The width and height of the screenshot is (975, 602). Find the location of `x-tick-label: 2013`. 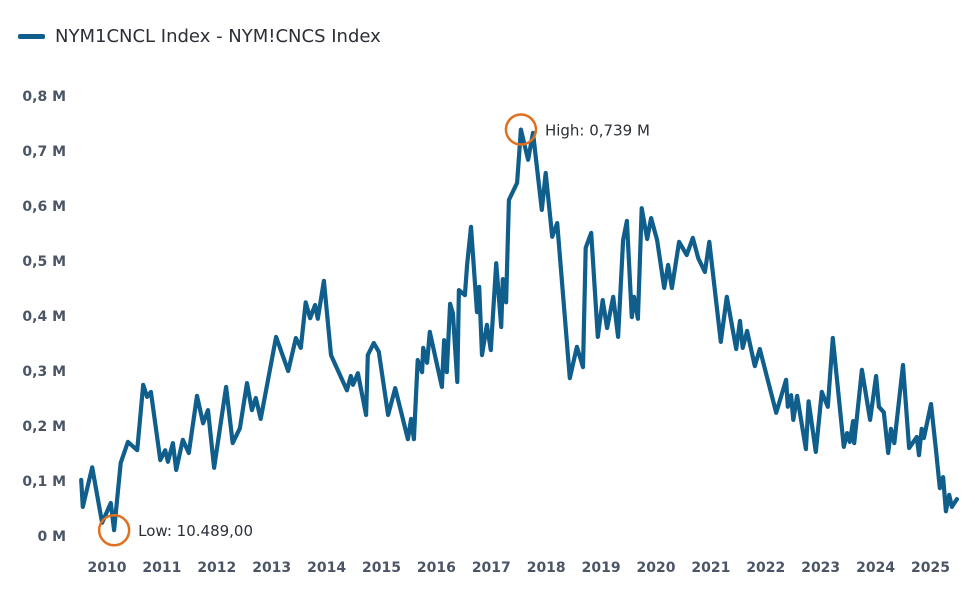

x-tick-label: 2013 is located at coordinates (271, 568).